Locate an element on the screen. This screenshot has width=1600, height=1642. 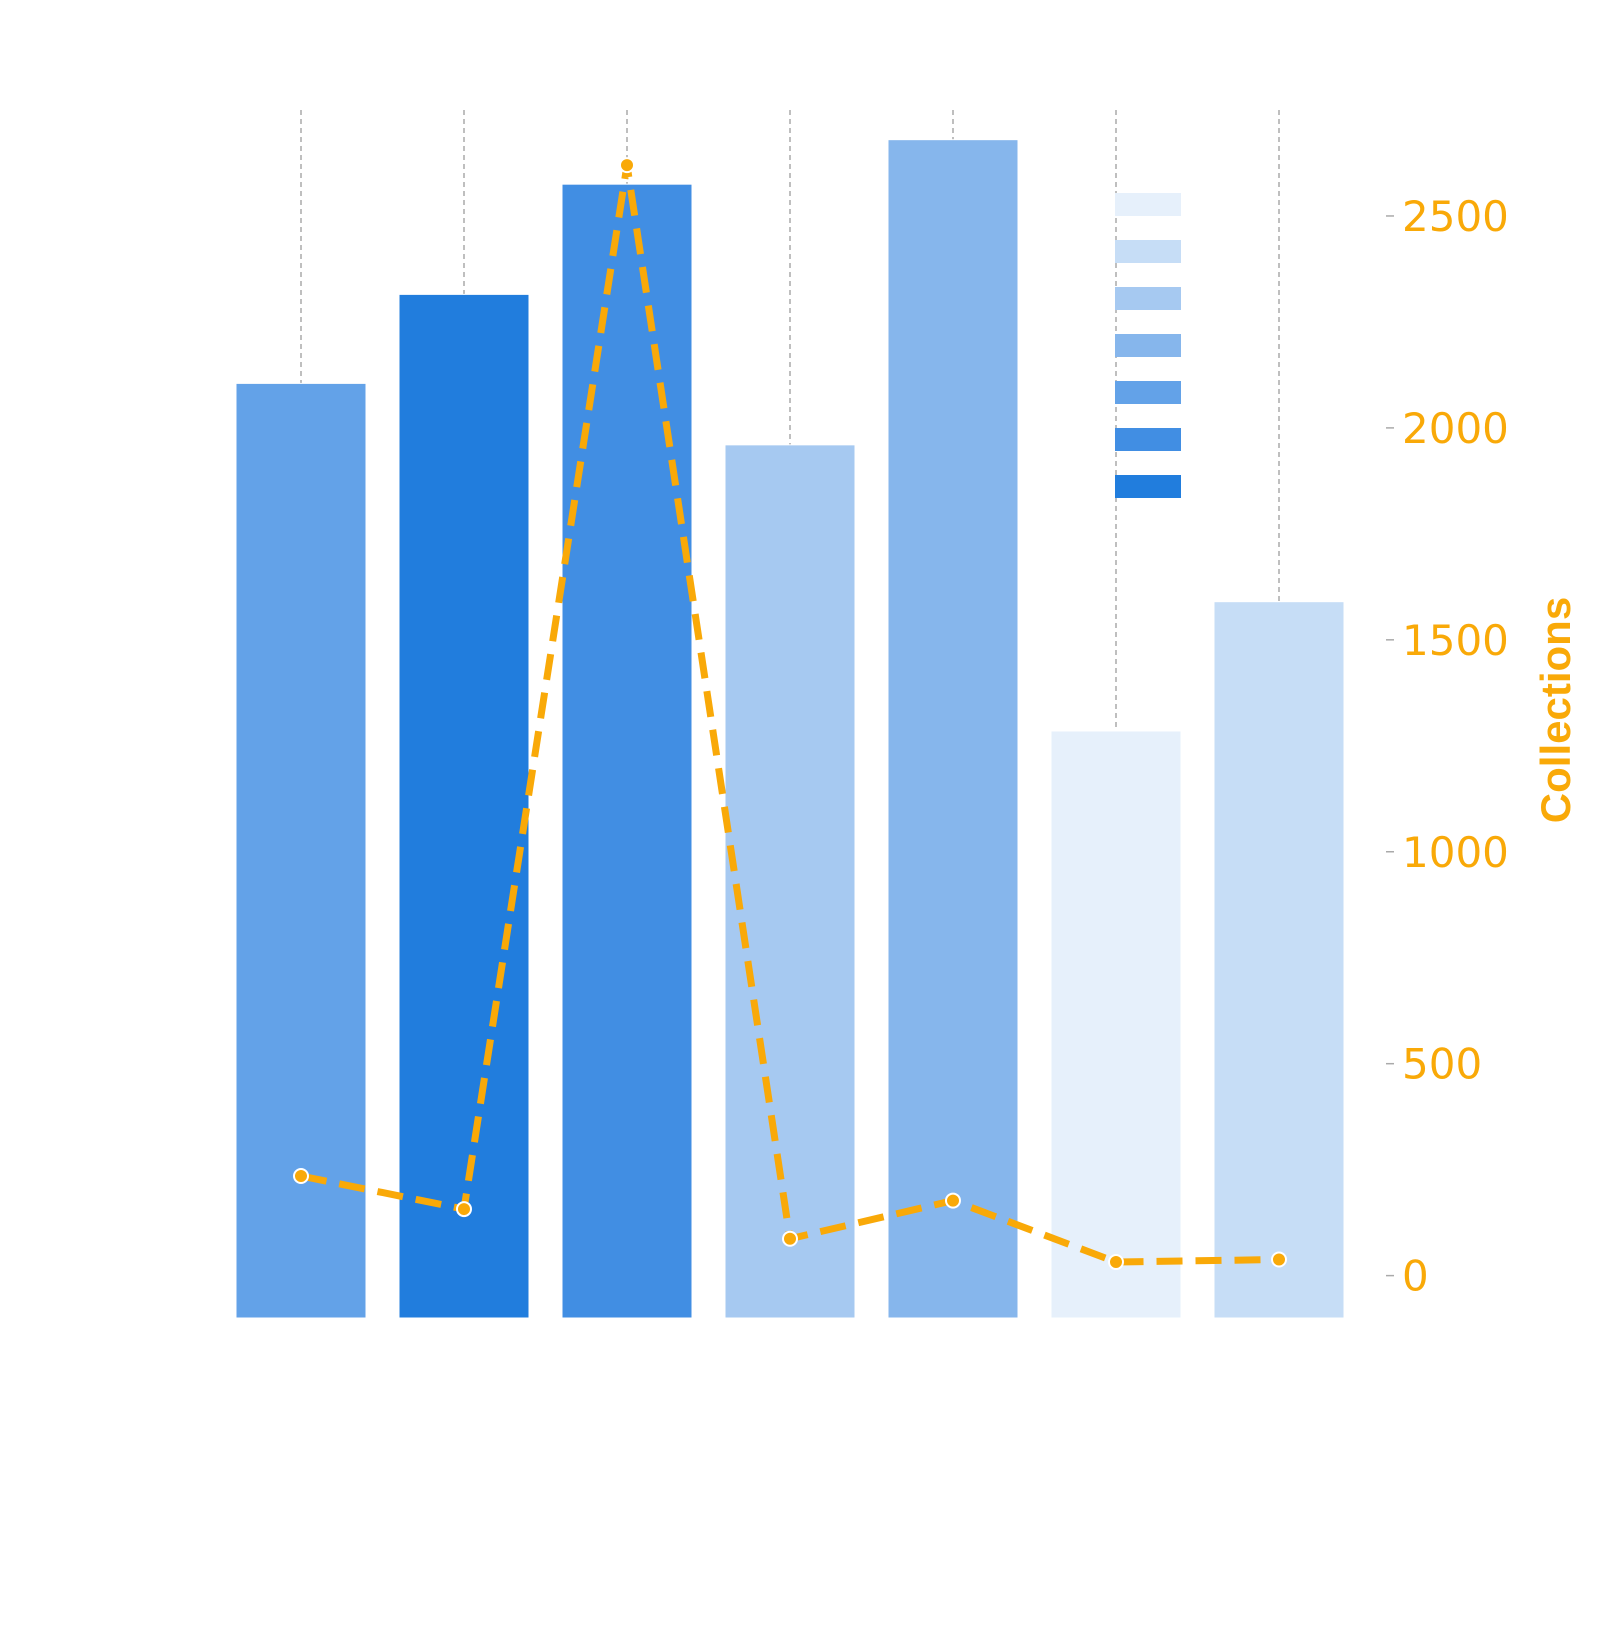
right-axis-title: Collections is located at coordinates (1555, 710).